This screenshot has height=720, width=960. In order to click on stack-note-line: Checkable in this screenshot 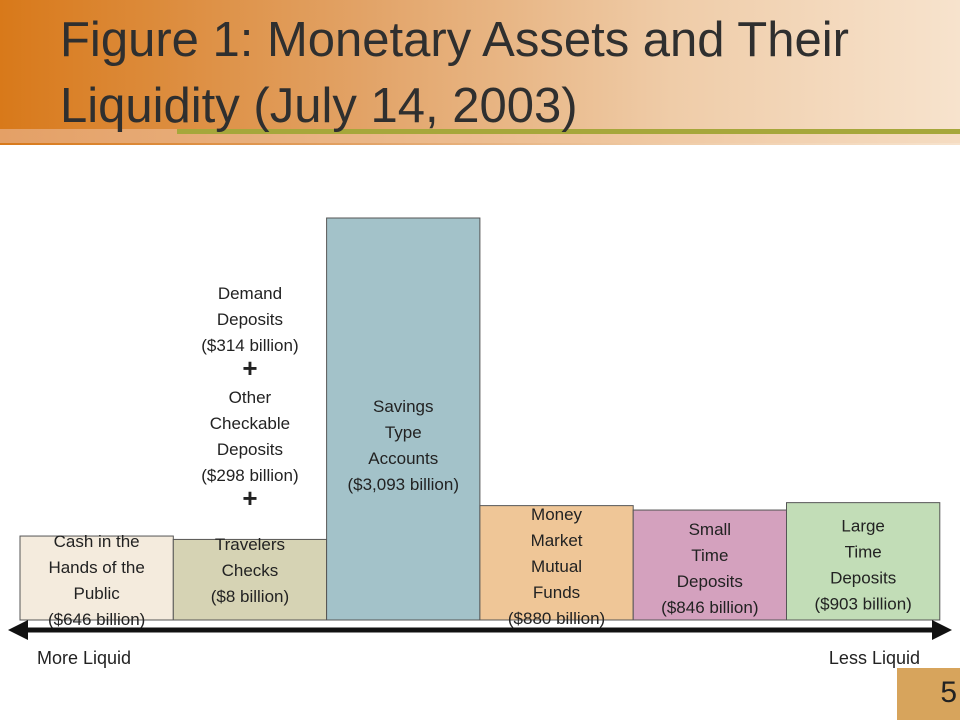, I will do `click(250, 423)`.